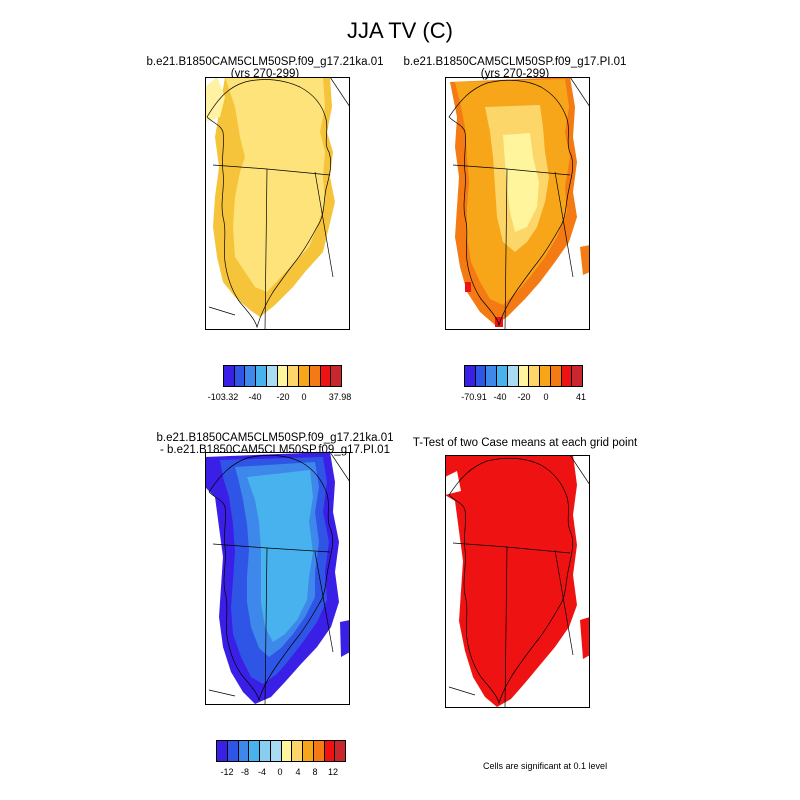 The width and height of the screenshot is (800, 800). I want to click on map-panel-ttest, so click(517, 581).